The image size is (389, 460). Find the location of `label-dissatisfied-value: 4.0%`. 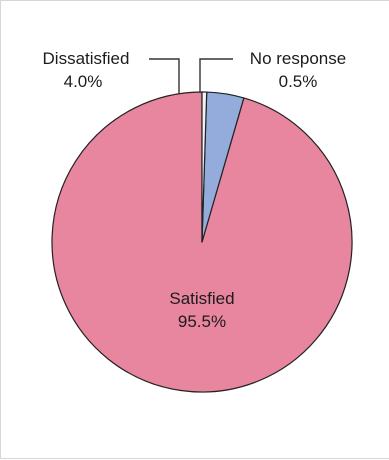

label-dissatisfied-value: 4.0% is located at coordinates (83, 81).